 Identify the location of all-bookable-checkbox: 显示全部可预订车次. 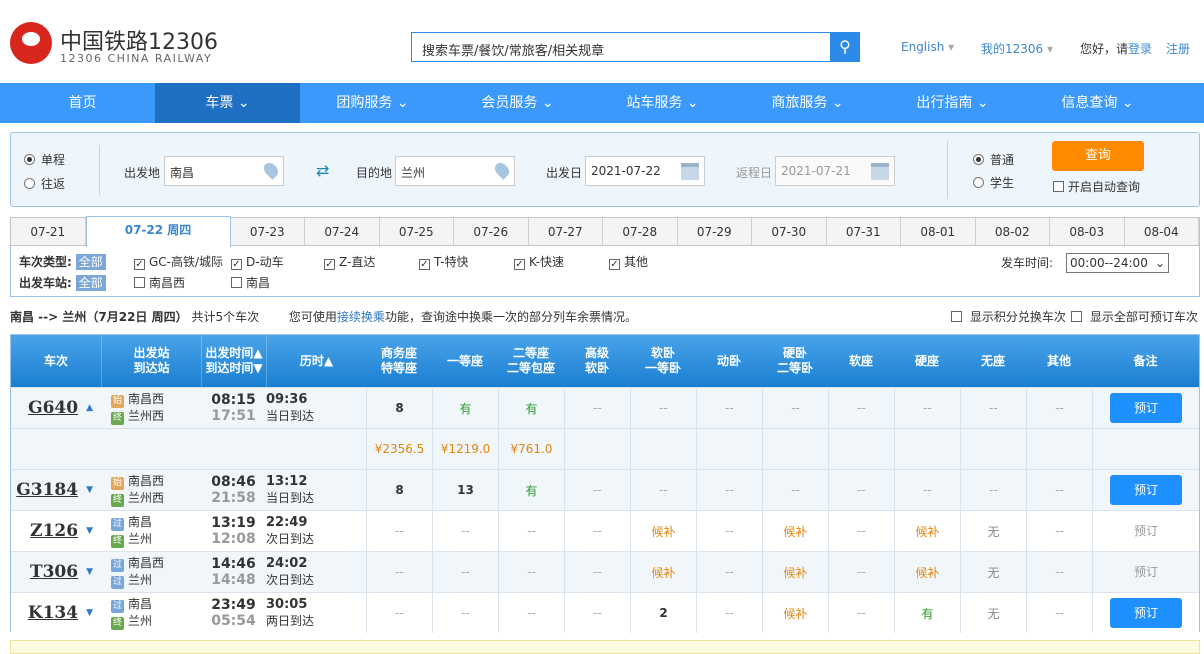
(1134, 316).